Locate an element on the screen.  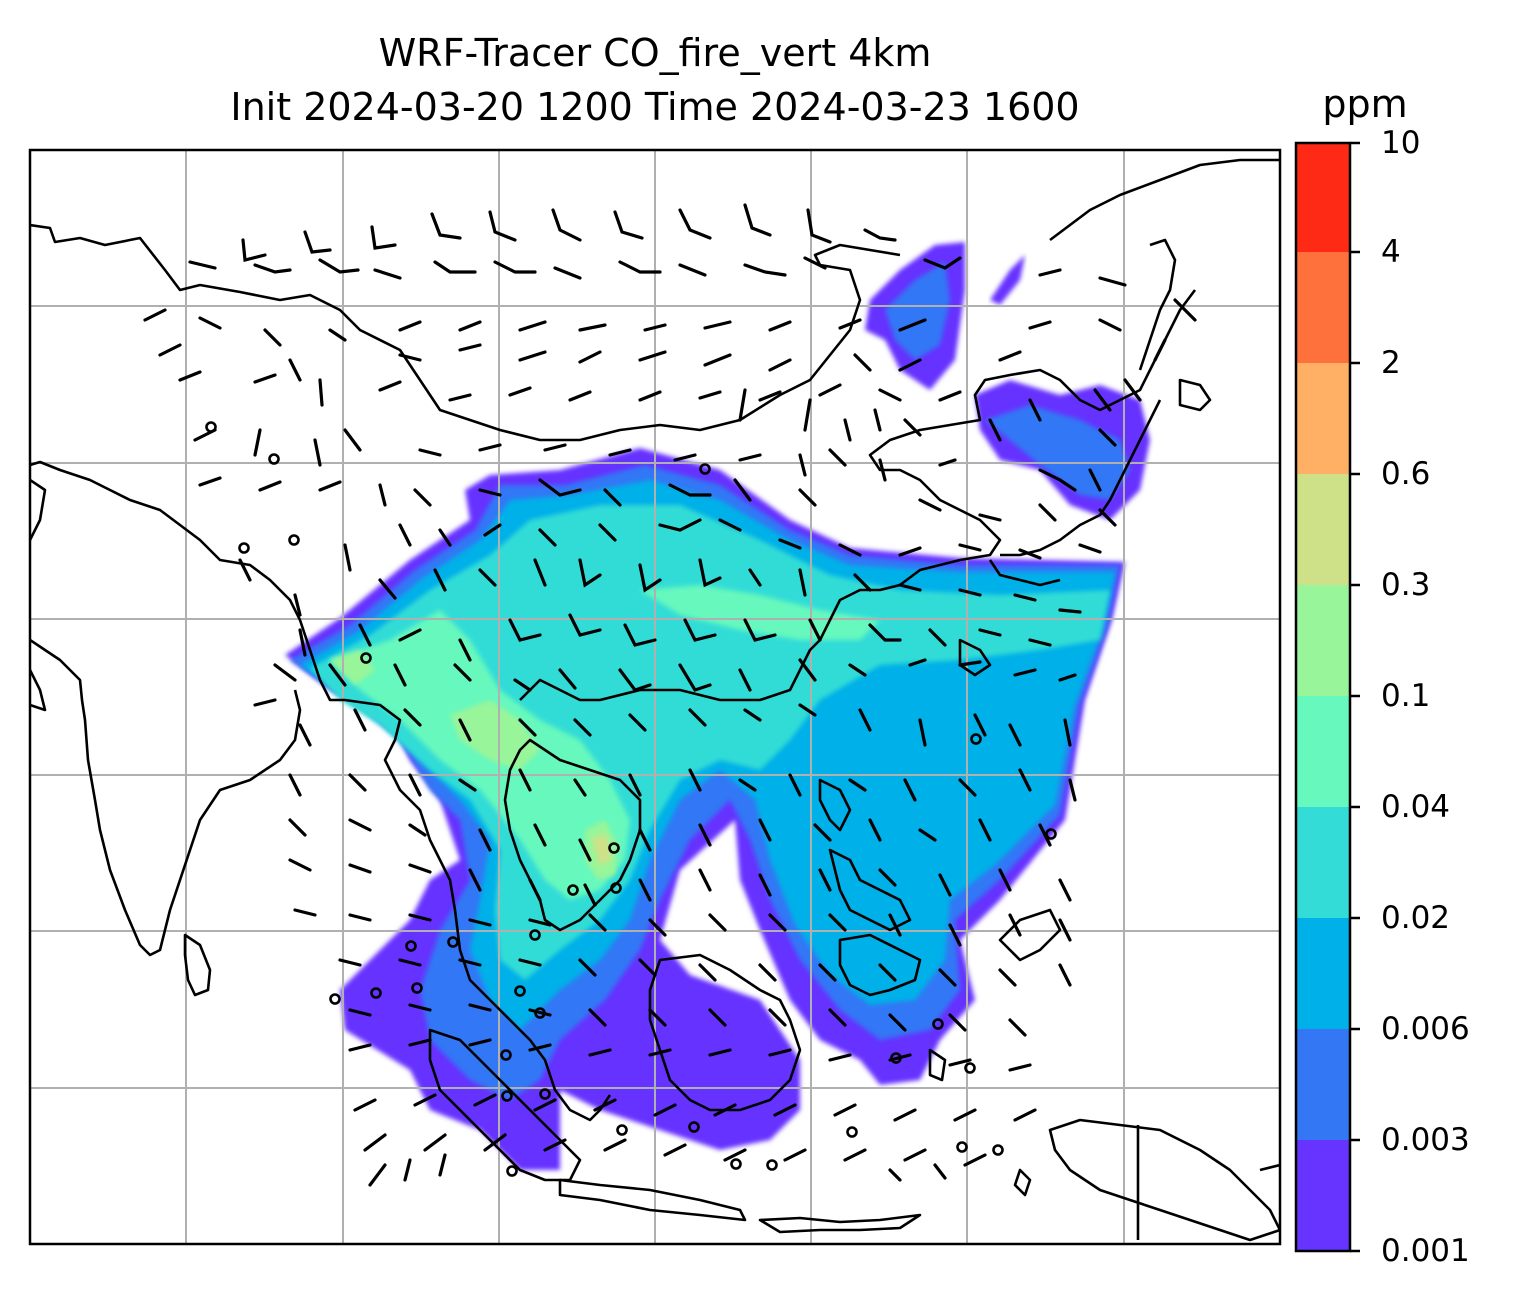
colorbar-band-0.3 is located at coordinates (1323, 529).